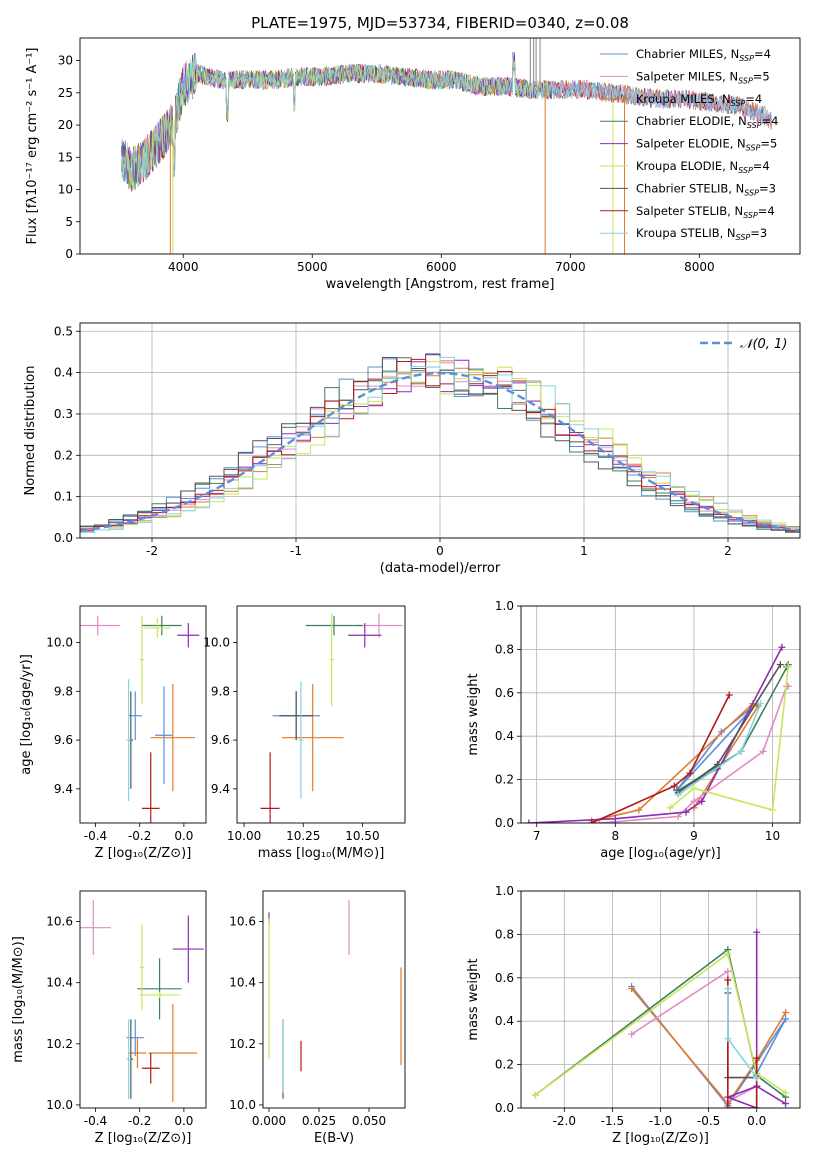  Describe the element at coordinates (716, 747) in the screenshot. I see `weight-line-c-miles` at that location.